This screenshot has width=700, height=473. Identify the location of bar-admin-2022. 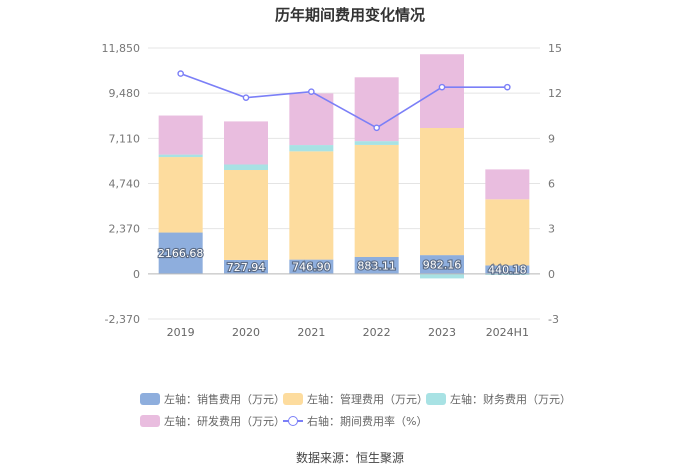
(376, 201).